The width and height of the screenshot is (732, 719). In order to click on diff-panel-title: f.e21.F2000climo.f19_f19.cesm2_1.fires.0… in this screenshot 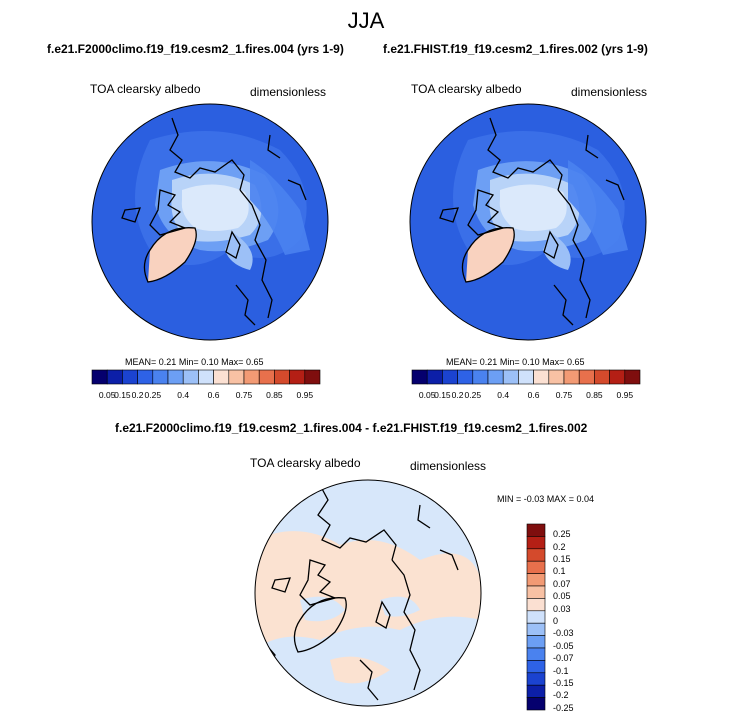, I will do `click(351, 428)`.